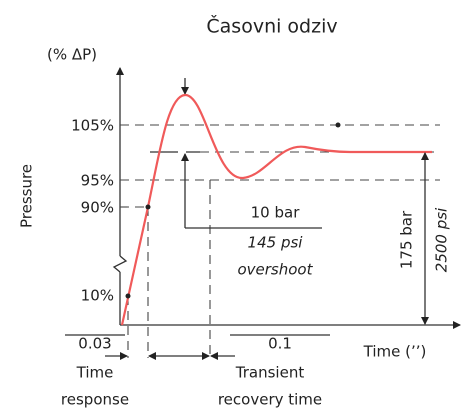 The image size is (464, 418). What do you see at coordinates (97, 296) in the screenshot?
I see `y-tick-label: 10%` at bounding box center [97, 296].